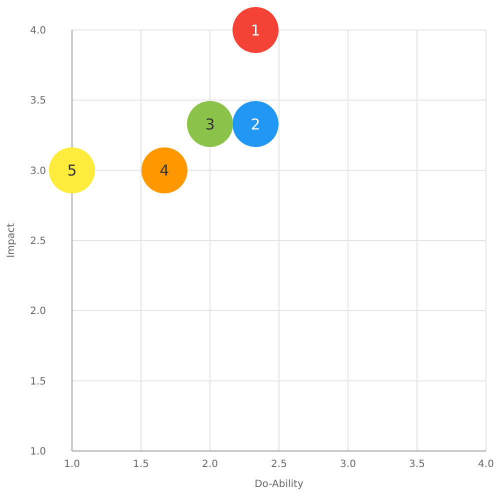 The width and height of the screenshot is (500, 499). What do you see at coordinates (486, 464) in the screenshot?
I see `x-tick-label: 4.0` at bounding box center [486, 464].